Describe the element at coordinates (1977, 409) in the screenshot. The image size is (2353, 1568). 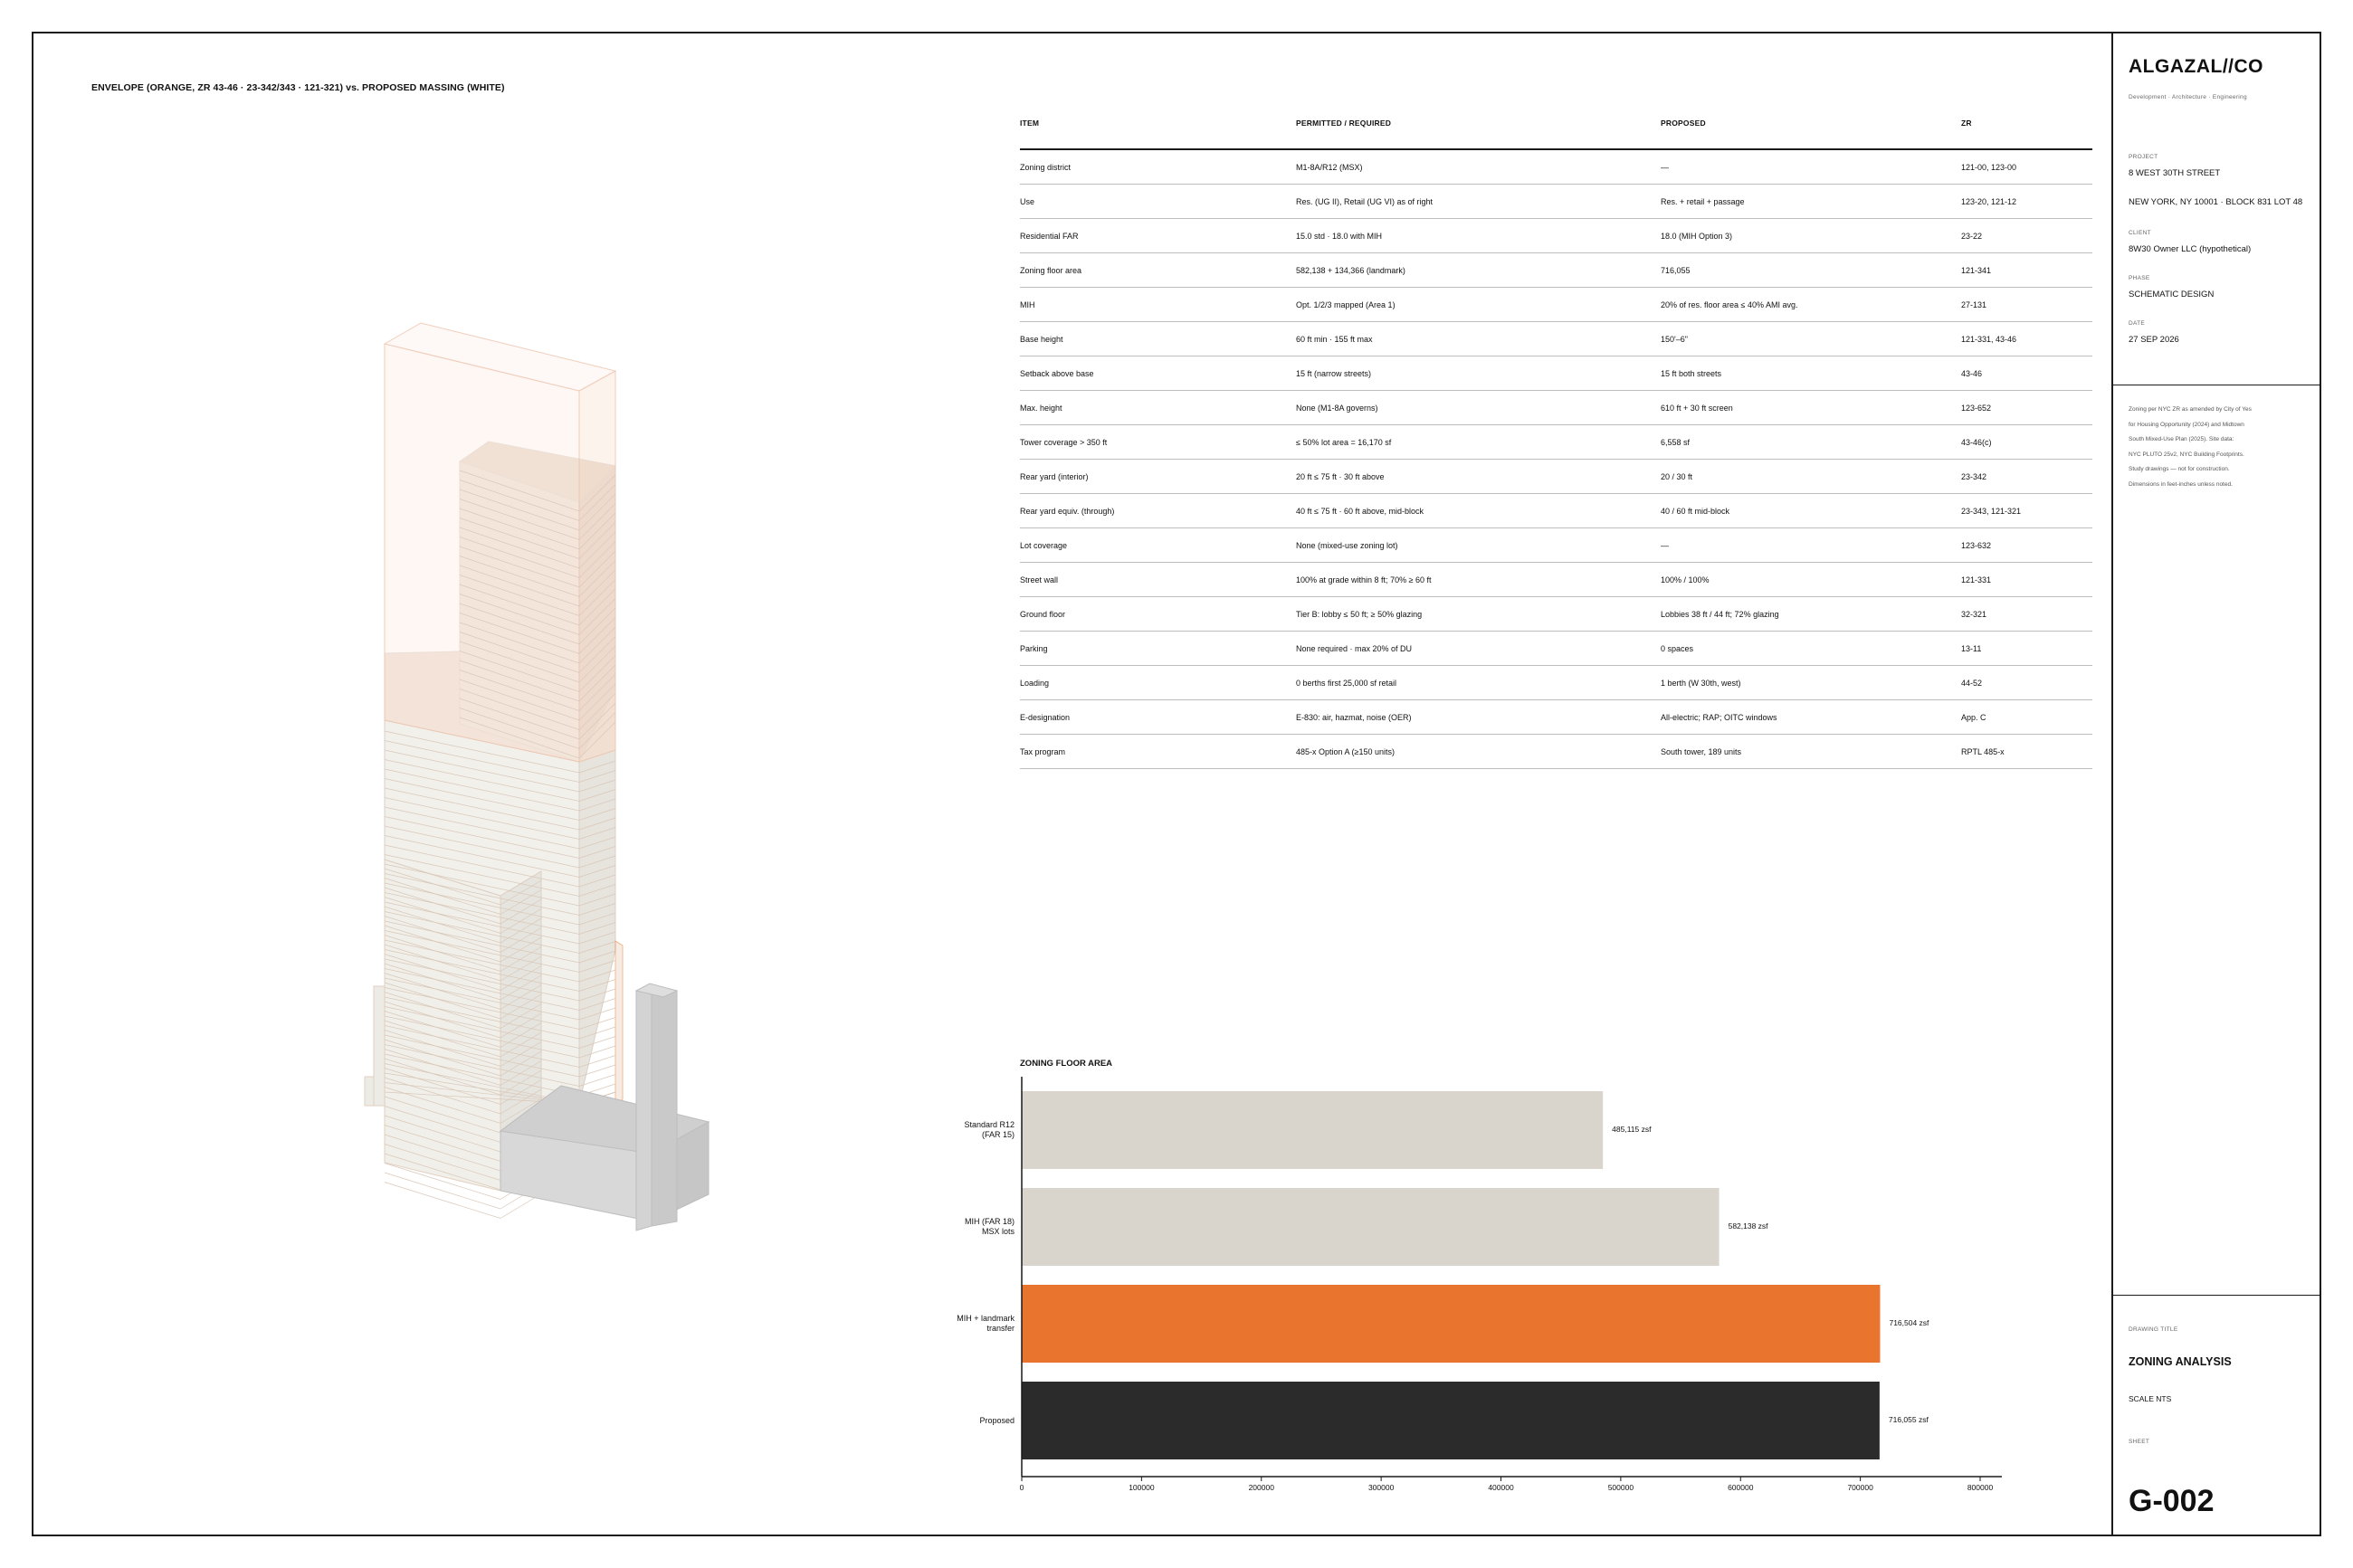
I see `table-cell-zr: 123-652` at that location.